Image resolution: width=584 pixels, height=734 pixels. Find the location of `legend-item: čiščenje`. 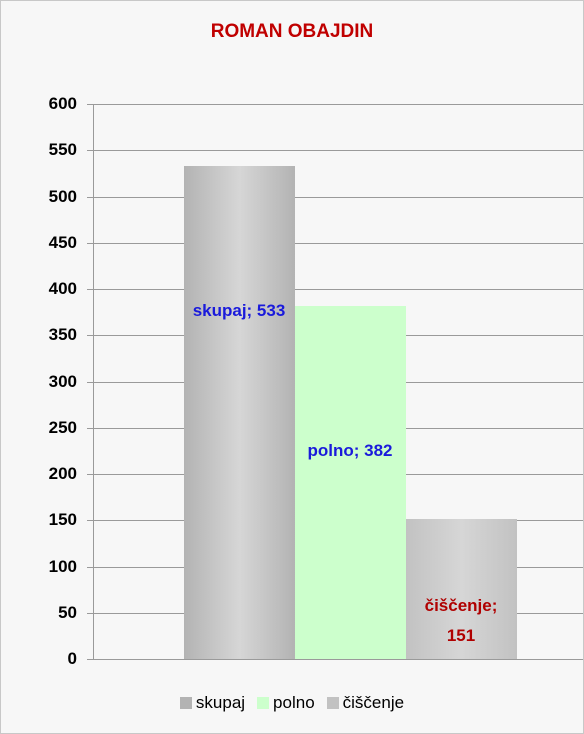

legend-item: čiščenje is located at coordinates (365, 703).